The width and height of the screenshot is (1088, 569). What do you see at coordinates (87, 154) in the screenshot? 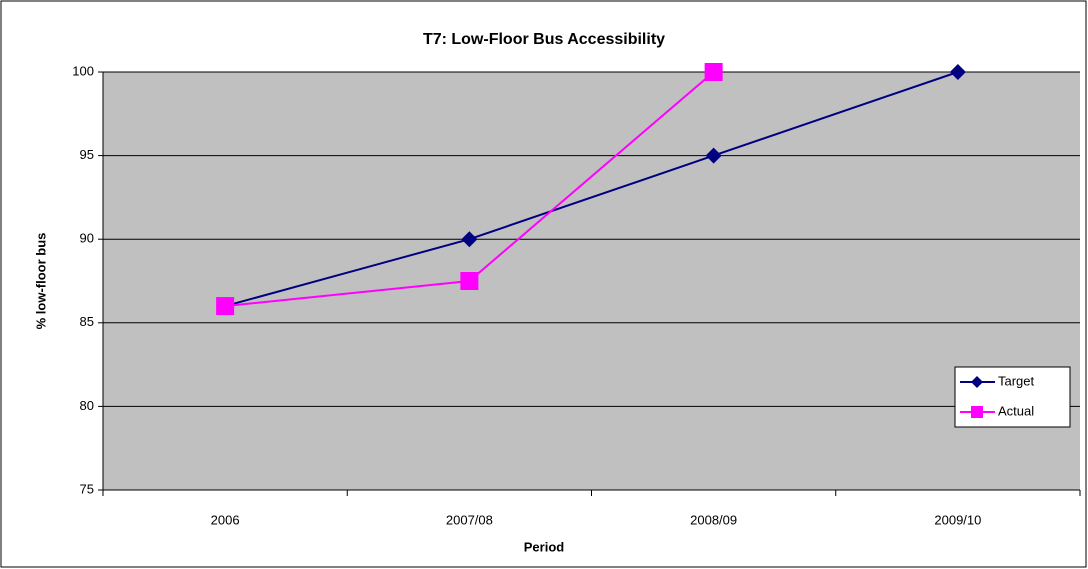
I see `y-tick-label: 95` at bounding box center [87, 154].